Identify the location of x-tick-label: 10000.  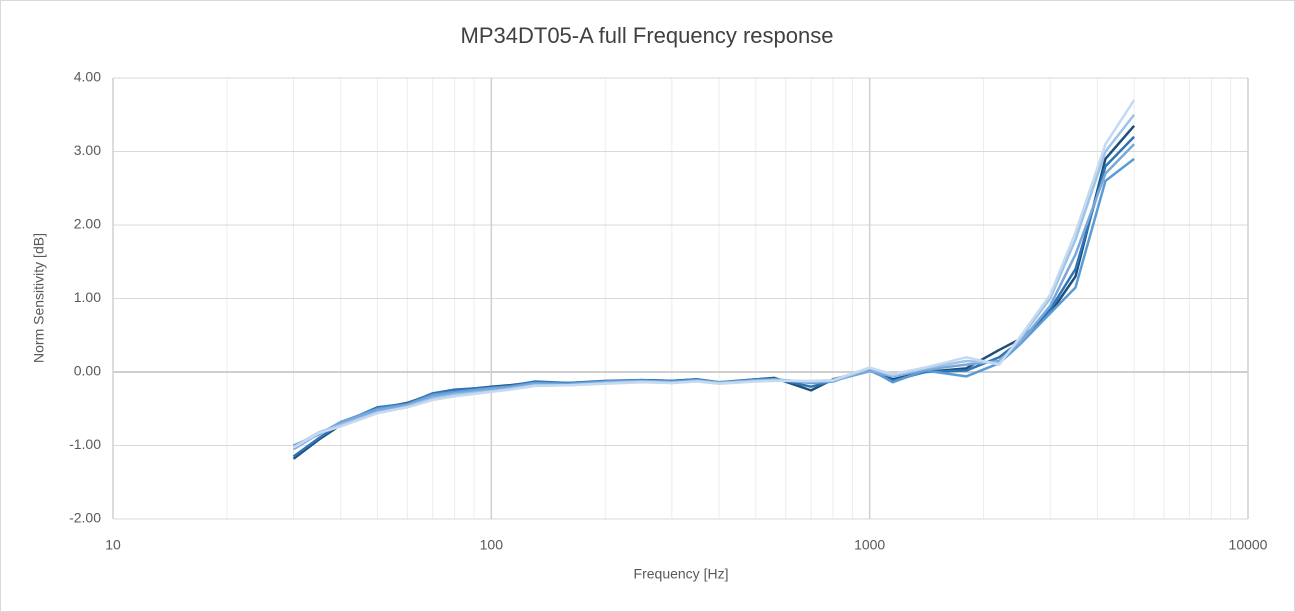
(1248, 545).